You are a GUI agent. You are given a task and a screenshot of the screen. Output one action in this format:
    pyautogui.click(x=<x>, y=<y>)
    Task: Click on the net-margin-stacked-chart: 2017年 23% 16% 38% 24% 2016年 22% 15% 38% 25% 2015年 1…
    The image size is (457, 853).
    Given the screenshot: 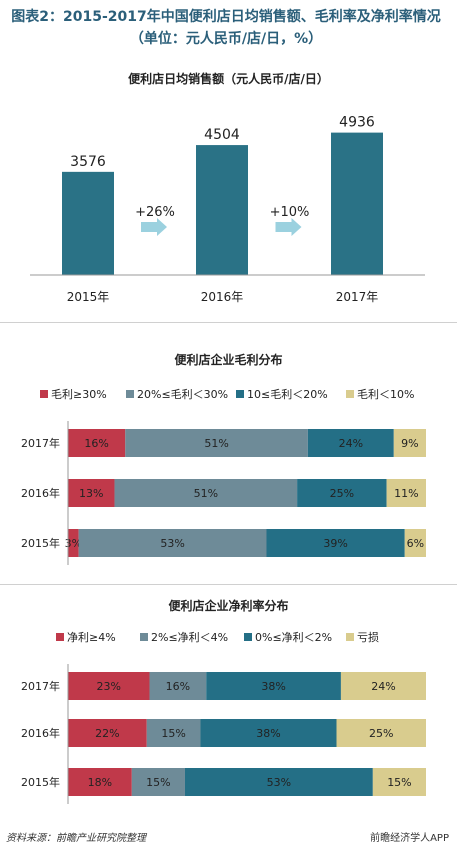 What is the action you would take?
    pyautogui.click(x=223, y=734)
    